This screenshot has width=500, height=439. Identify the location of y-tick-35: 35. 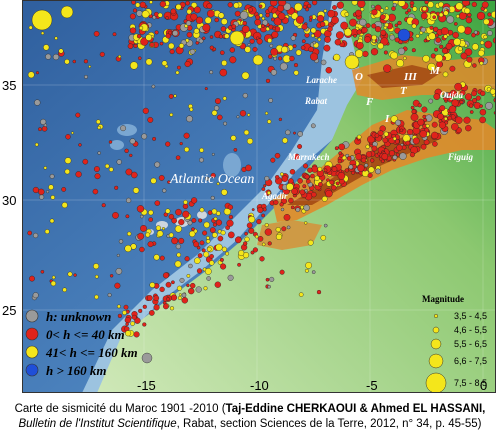
(9, 85).